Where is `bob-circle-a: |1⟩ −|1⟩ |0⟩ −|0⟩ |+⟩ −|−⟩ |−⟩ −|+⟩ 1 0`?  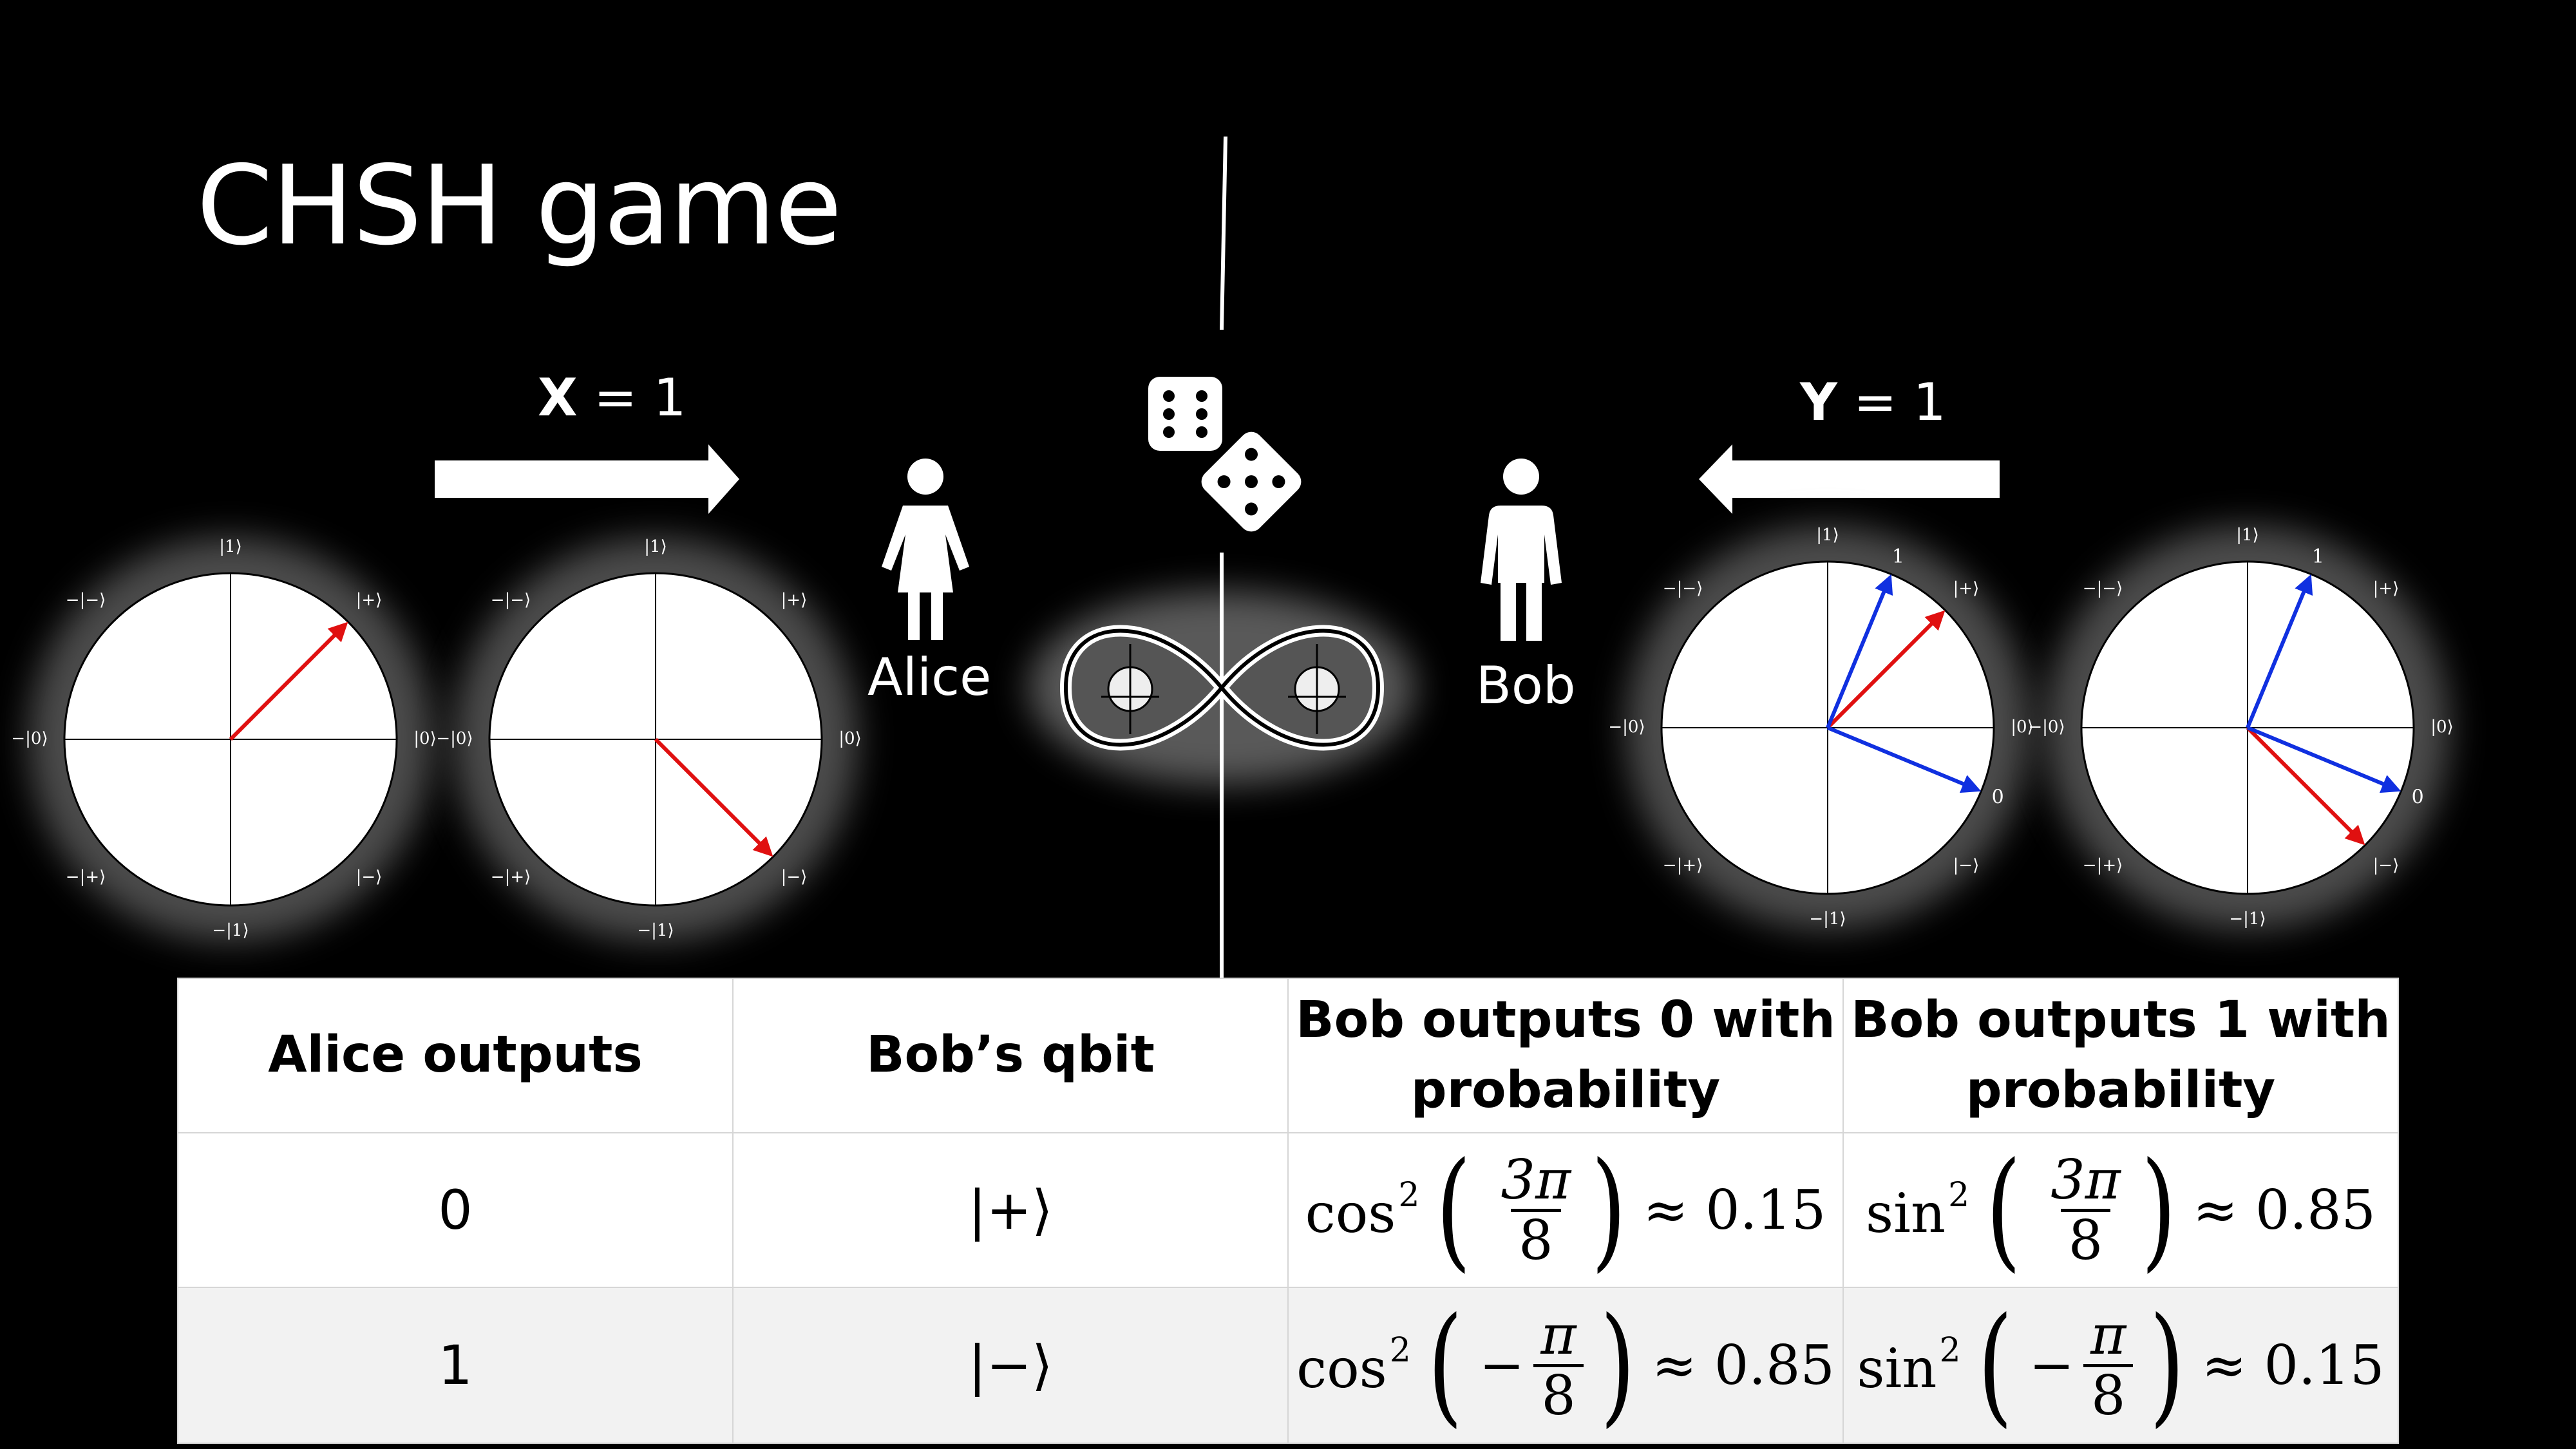
bob-circle-a: |1⟩ −|1⟩ |0⟩ −|0⟩ |+⟩ −|−⟩ |−⟩ −|+⟩ 1 0 is located at coordinates (1821, 727).